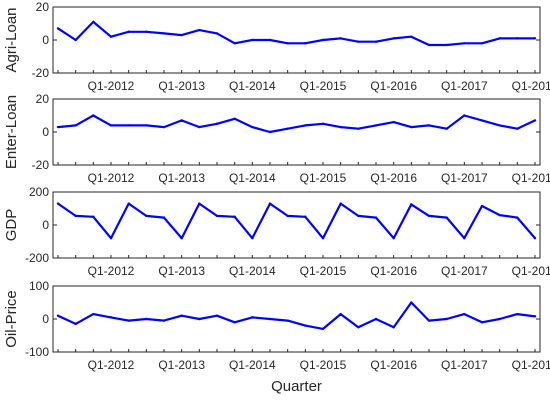  I want to click on y-tick-label: 200, so click(39, 192).